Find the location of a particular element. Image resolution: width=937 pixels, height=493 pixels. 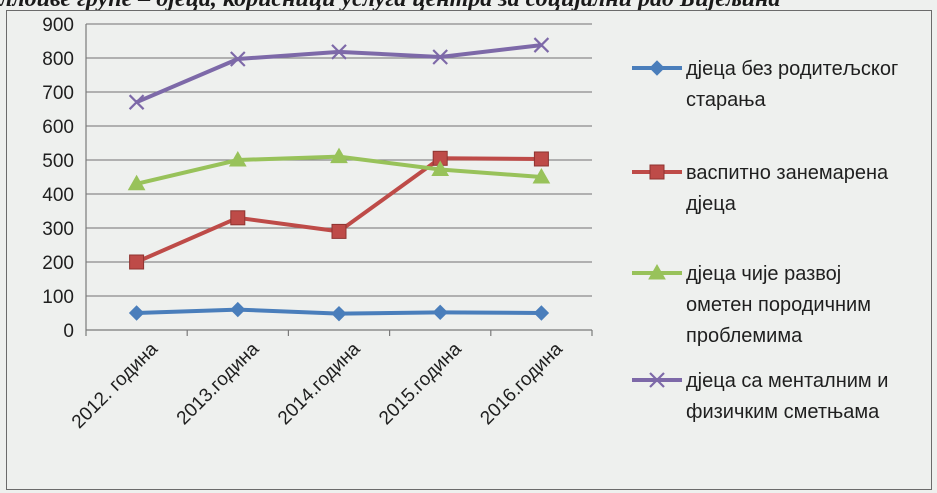

legend-entry-2: васпитно занемарена дјеца is located at coordinates (760, 188).